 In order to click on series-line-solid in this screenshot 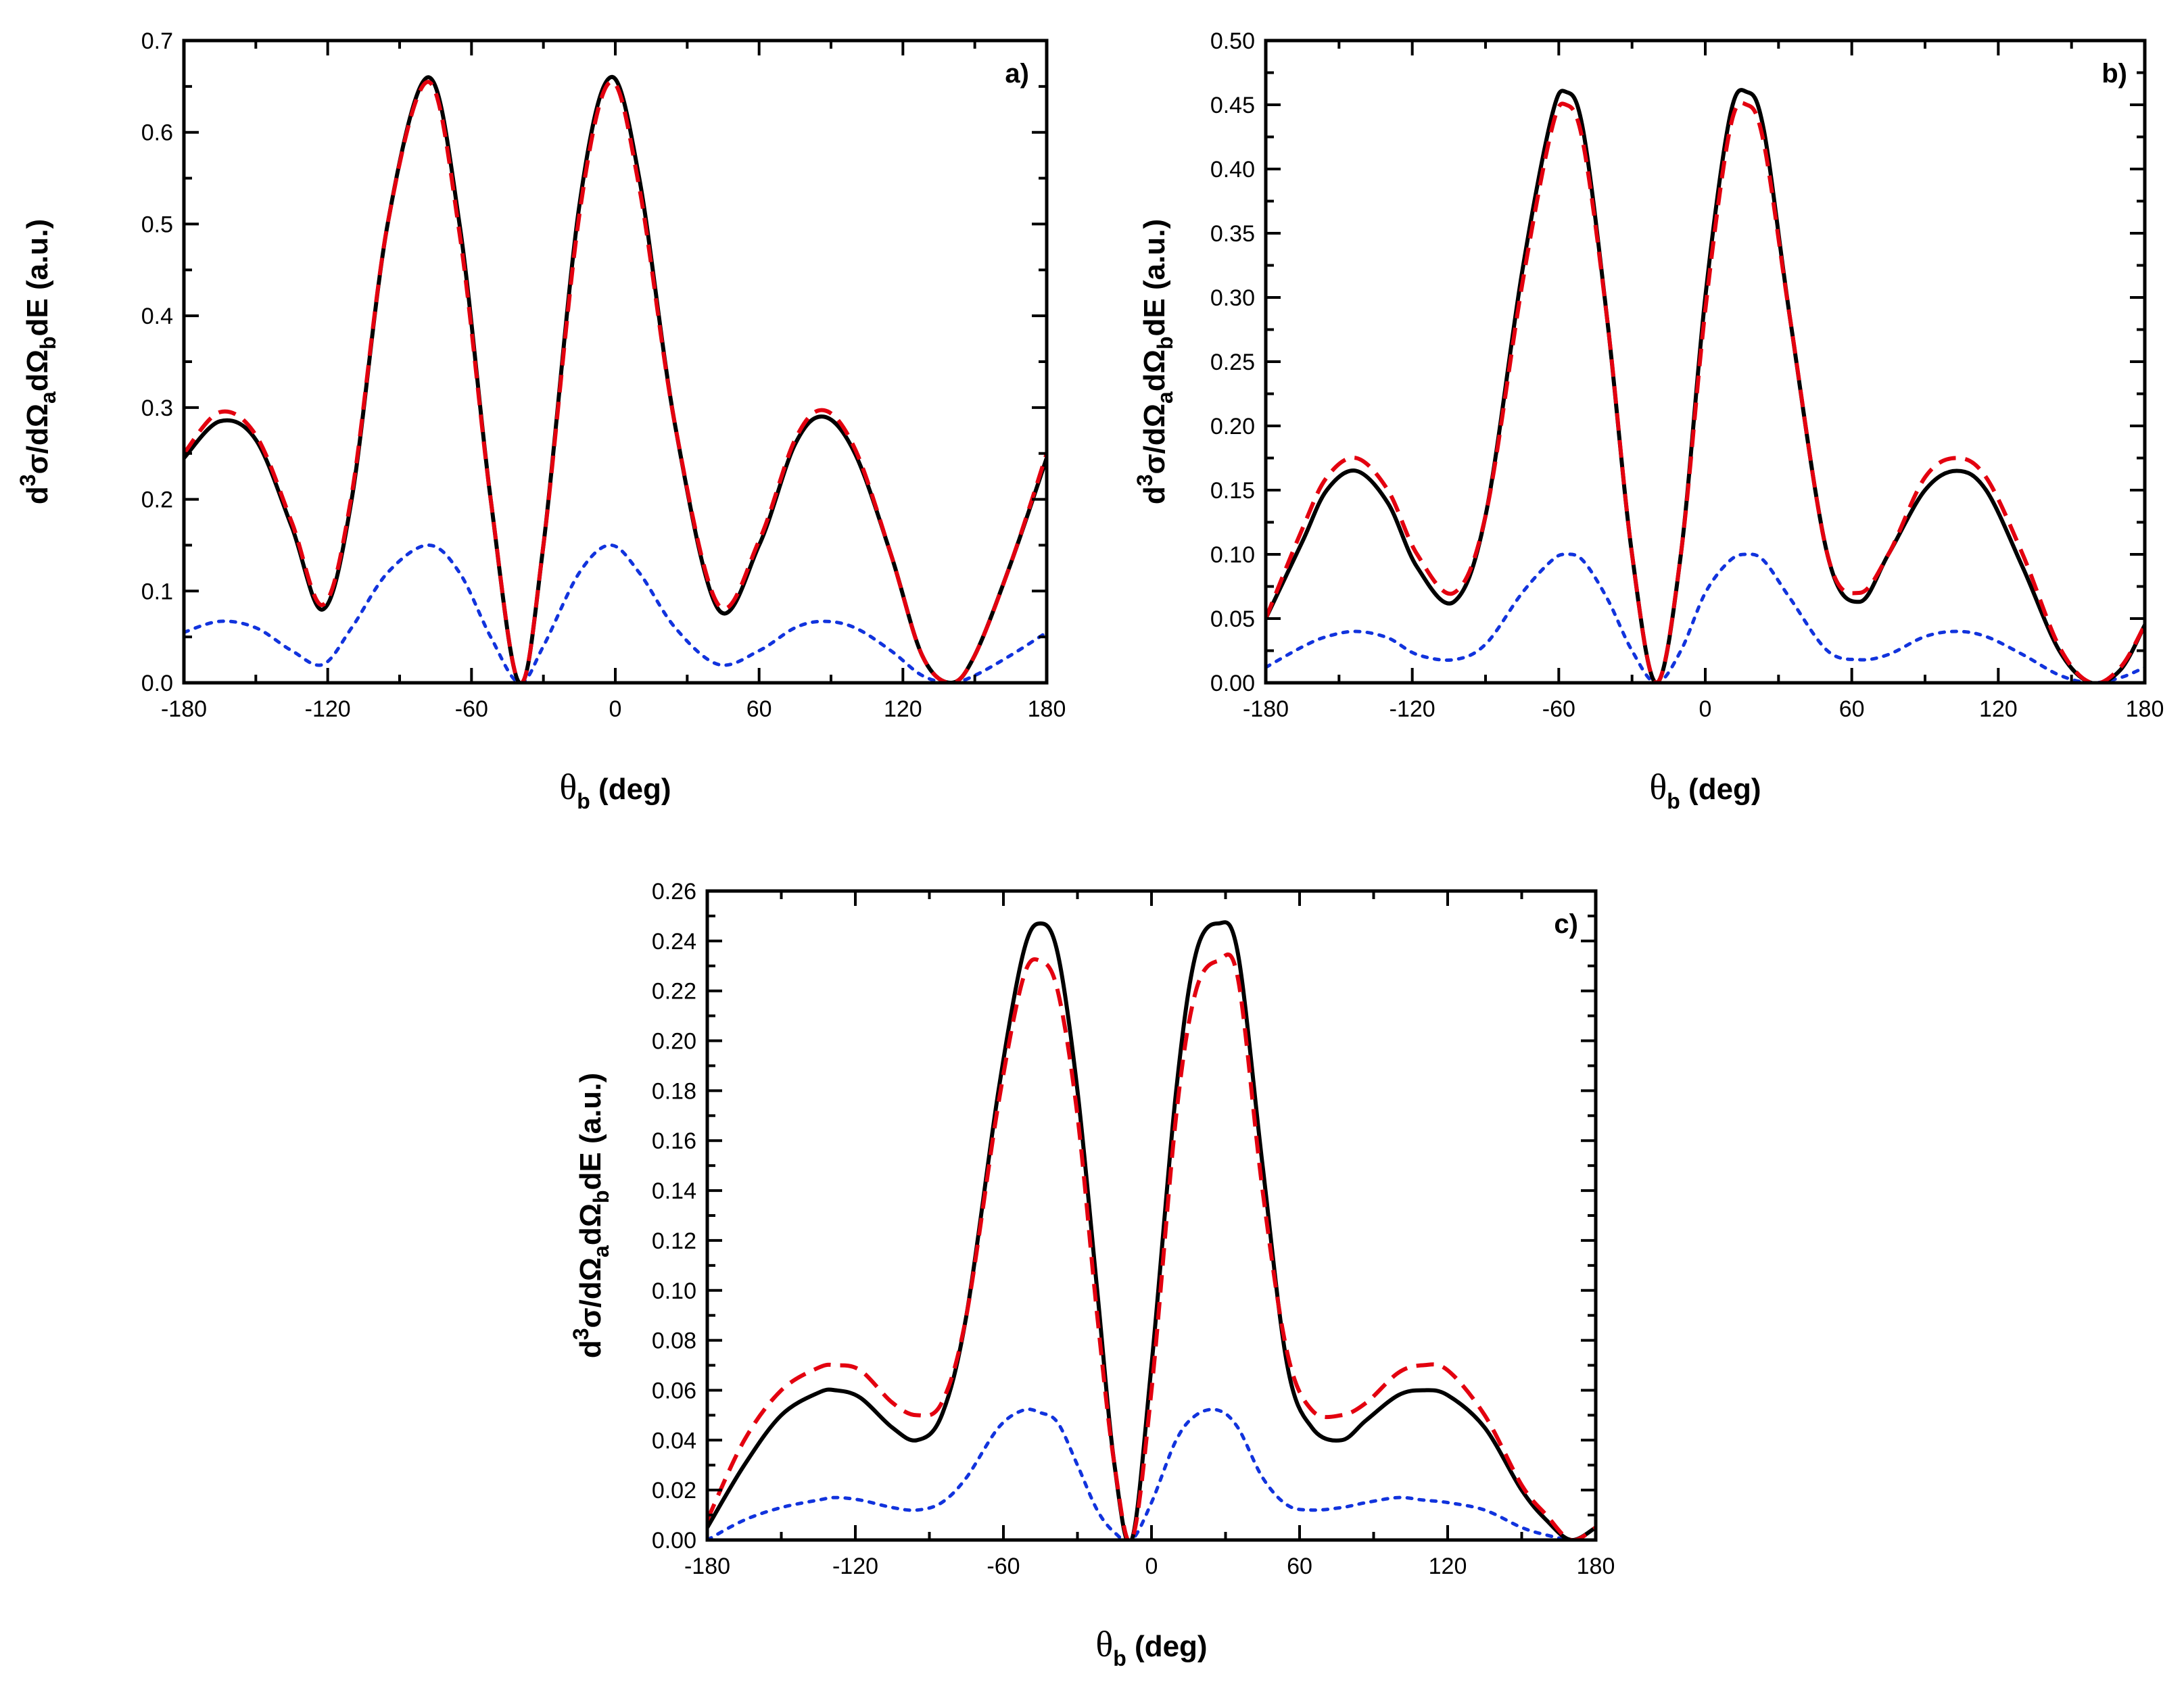, I will do `click(615, 379)`.